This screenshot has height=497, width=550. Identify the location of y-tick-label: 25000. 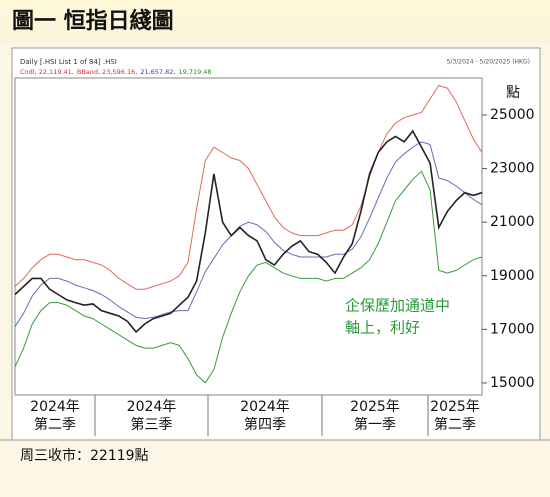
(512, 115).